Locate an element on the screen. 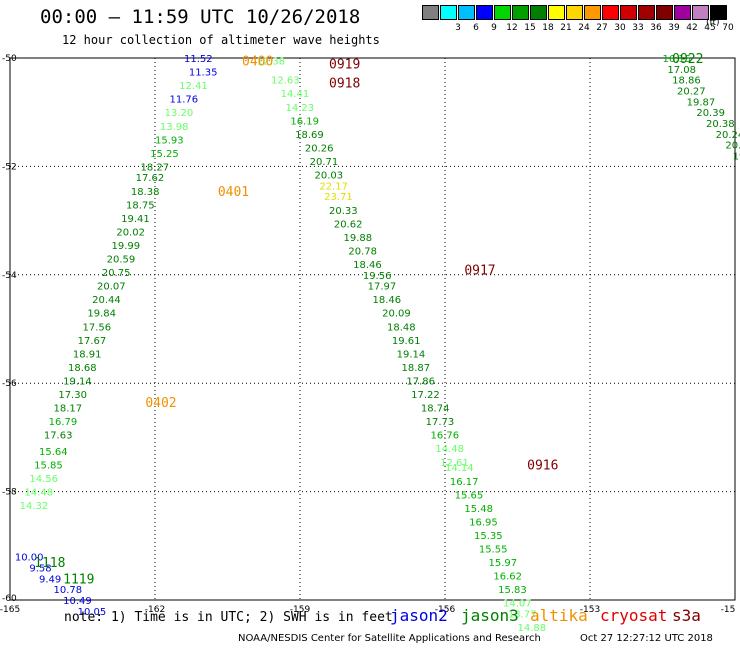 The height and width of the screenshot is (650, 740). colorbar-label: 15 is located at coordinates (530, 28).